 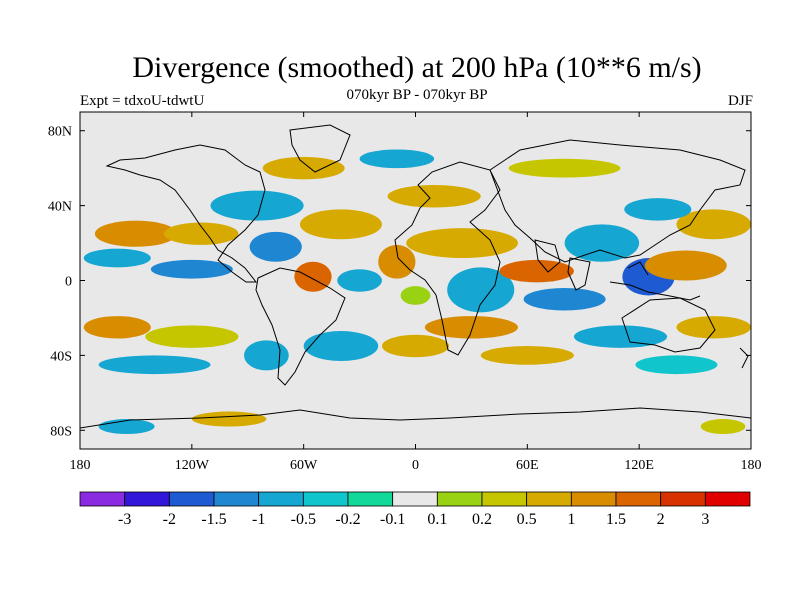 What do you see at coordinates (415, 465) in the screenshot?
I see `lon-tick-label: 0` at bounding box center [415, 465].